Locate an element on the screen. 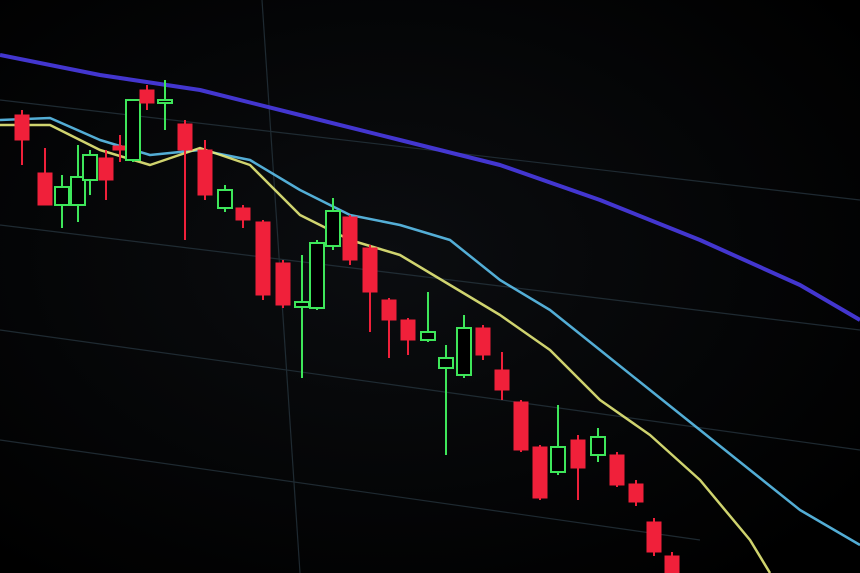 The height and width of the screenshot is (573, 860). grid-line is located at coordinates (350, 490).